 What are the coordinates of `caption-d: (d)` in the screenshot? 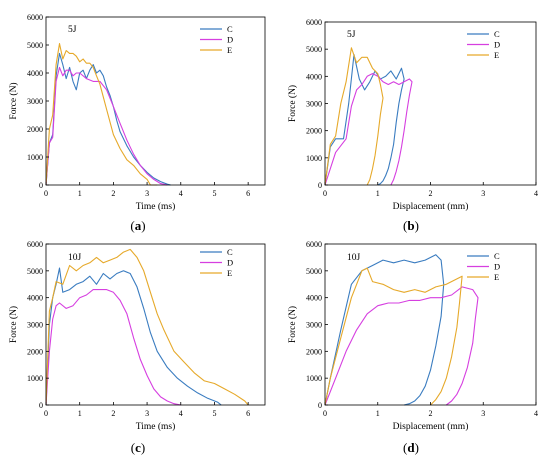 It's located at (411, 447).